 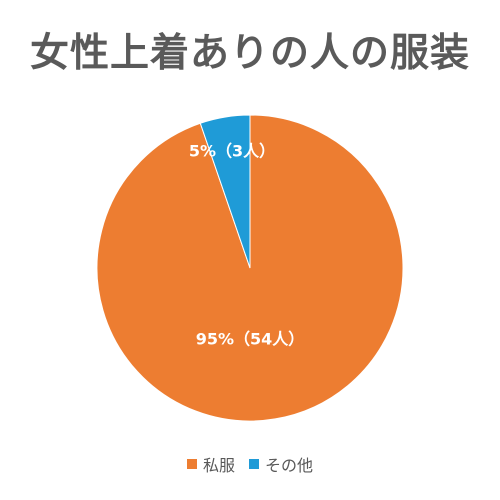 What do you see at coordinates (218, 465) in the screenshot?
I see `legend-label-private-clothes: 私服` at bounding box center [218, 465].